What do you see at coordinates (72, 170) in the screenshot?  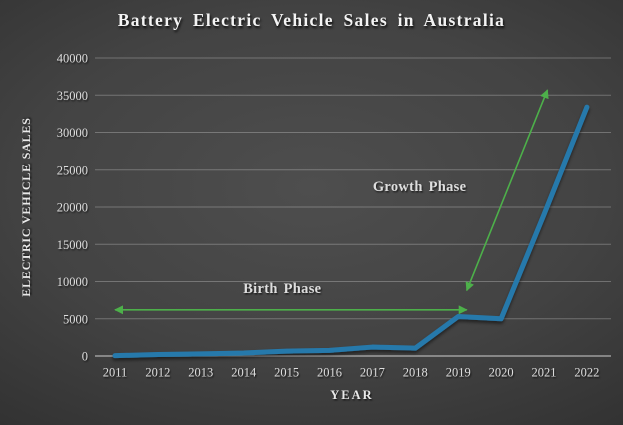 I see `y-tick-label: 25000` at bounding box center [72, 170].